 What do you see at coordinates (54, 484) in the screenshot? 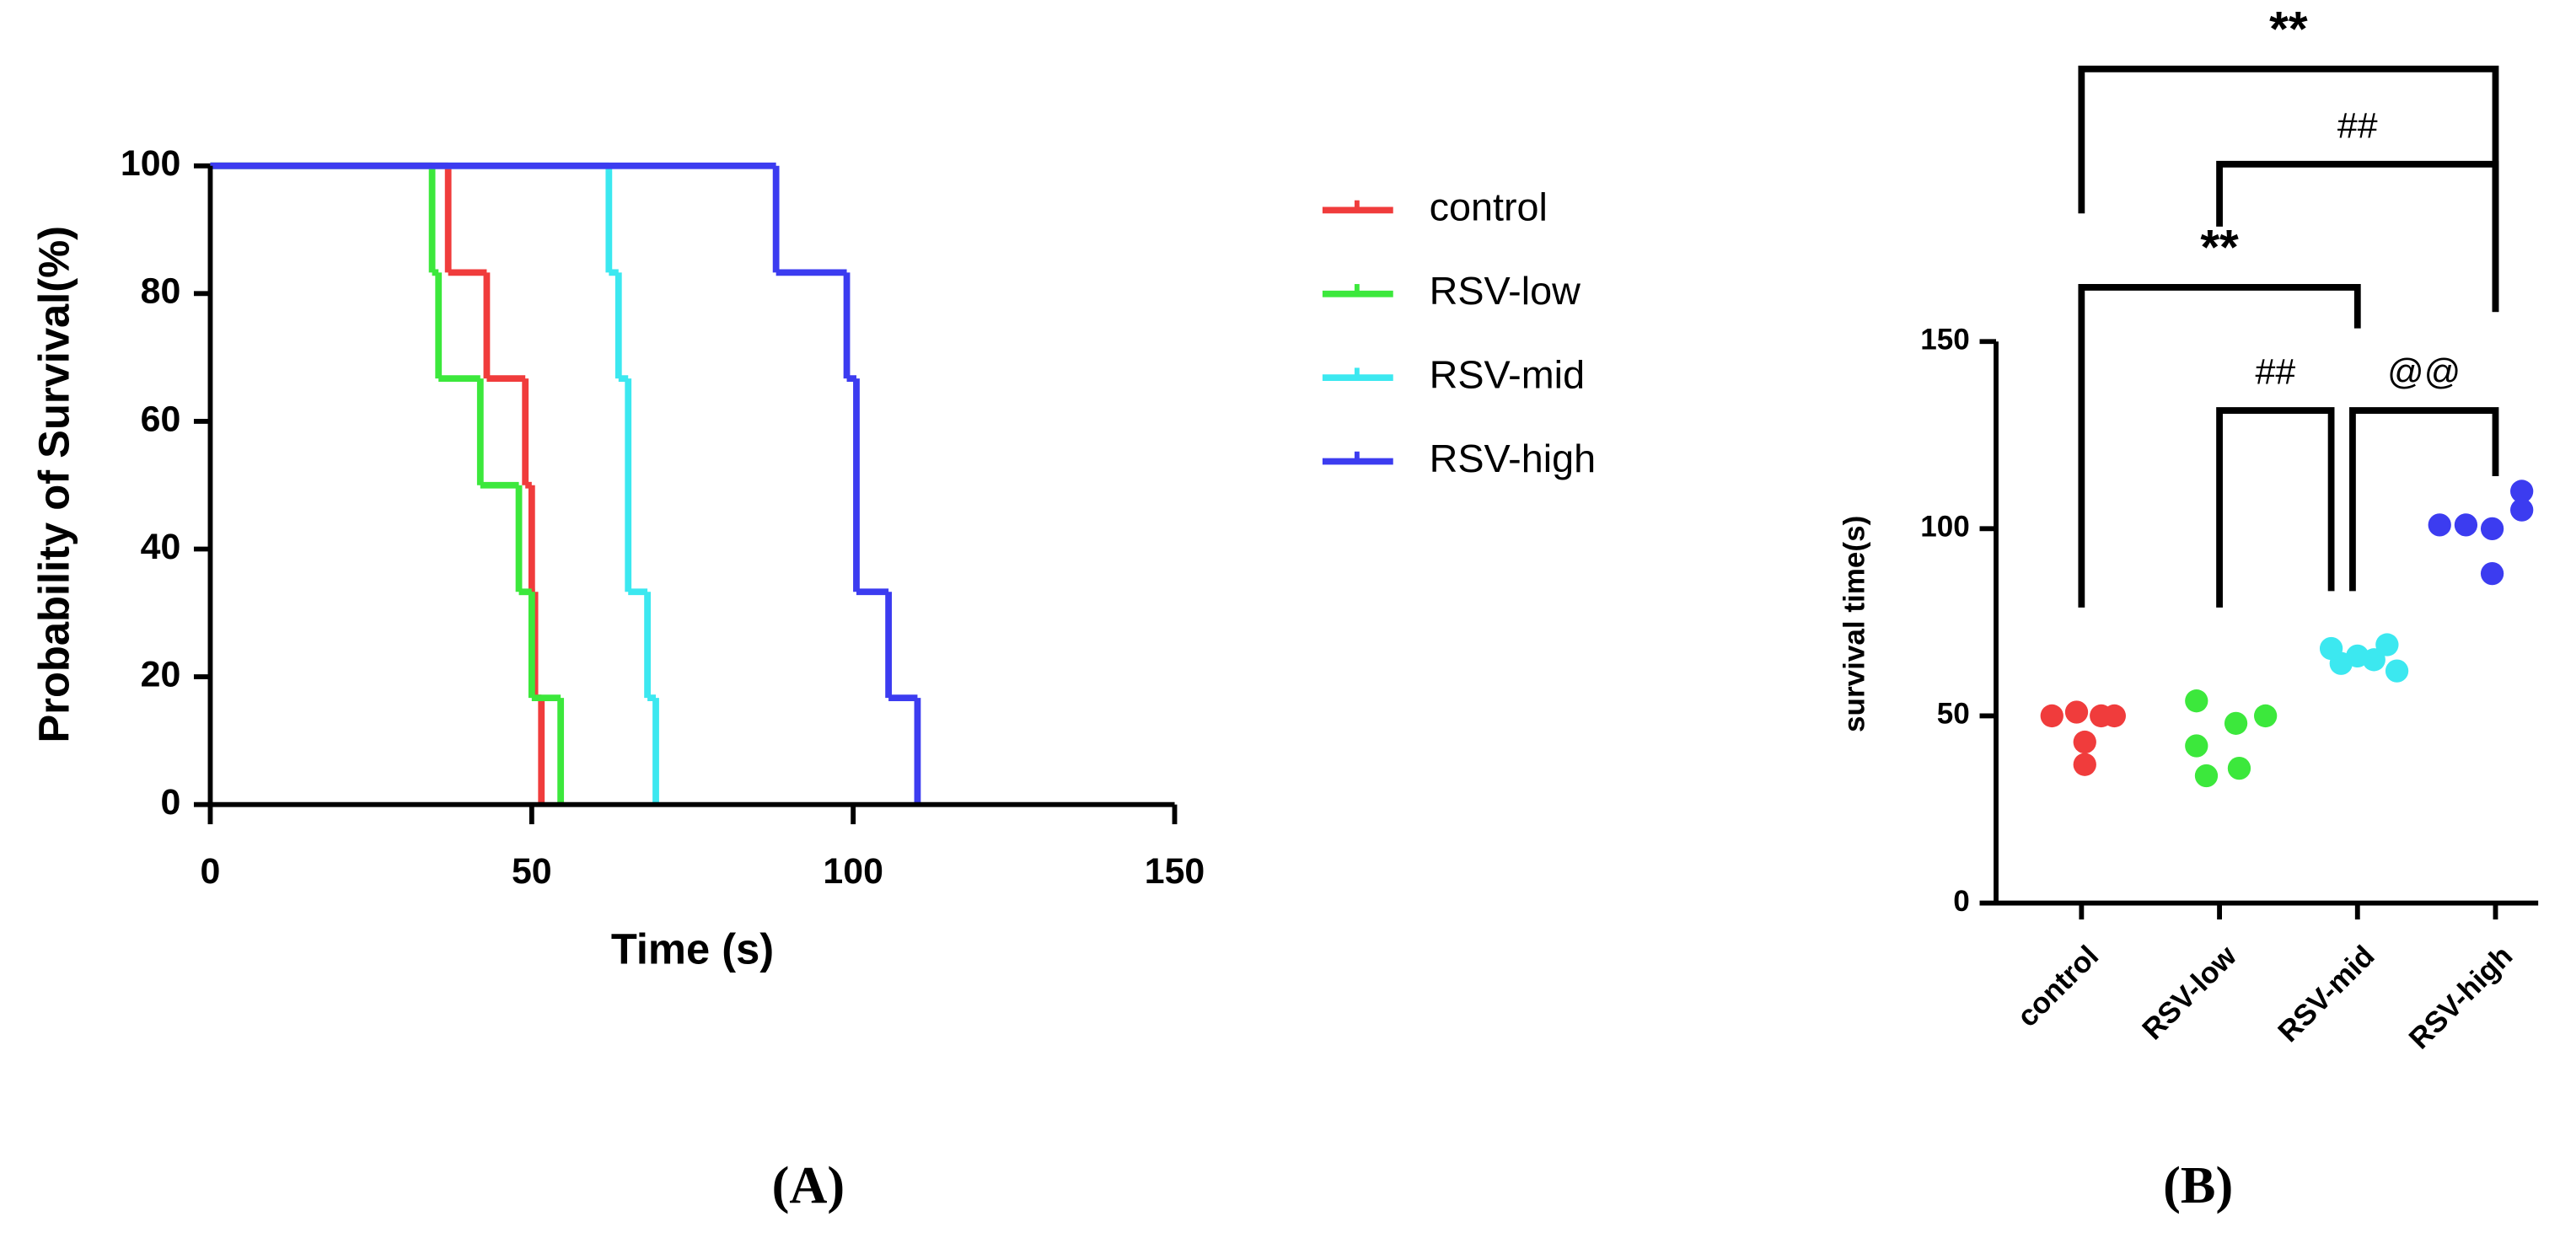
I see `y-axis-label: Probability of Survival(%)` at bounding box center [54, 484].